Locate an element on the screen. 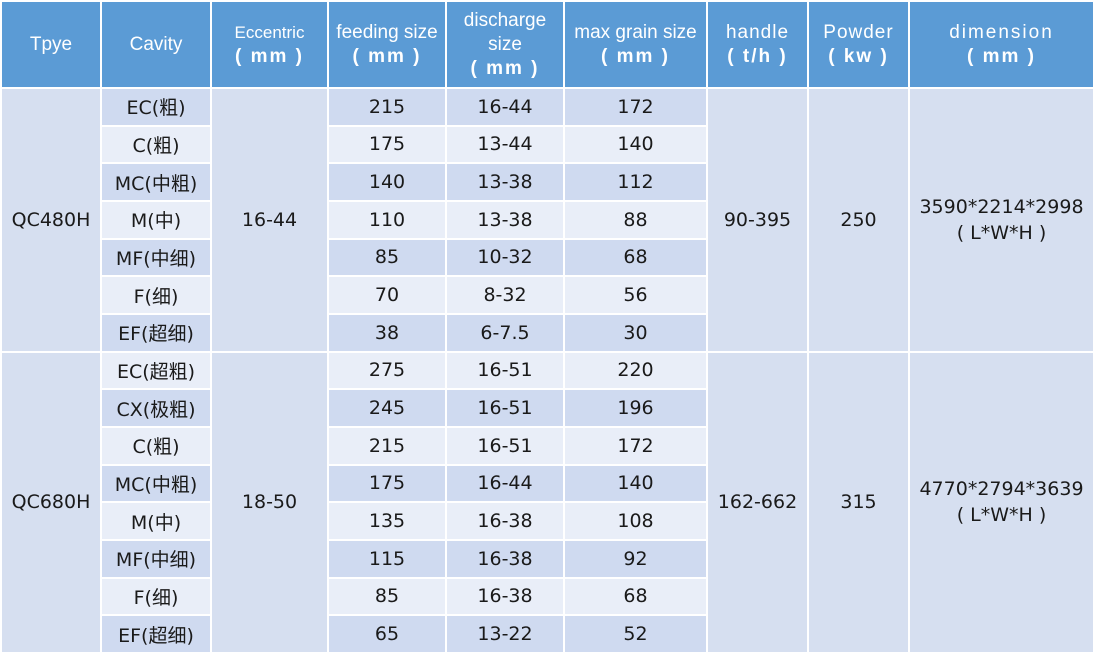 This screenshot has width=1095, height=656. max-grain-size-cell: 196 is located at coordinates (635, 408).